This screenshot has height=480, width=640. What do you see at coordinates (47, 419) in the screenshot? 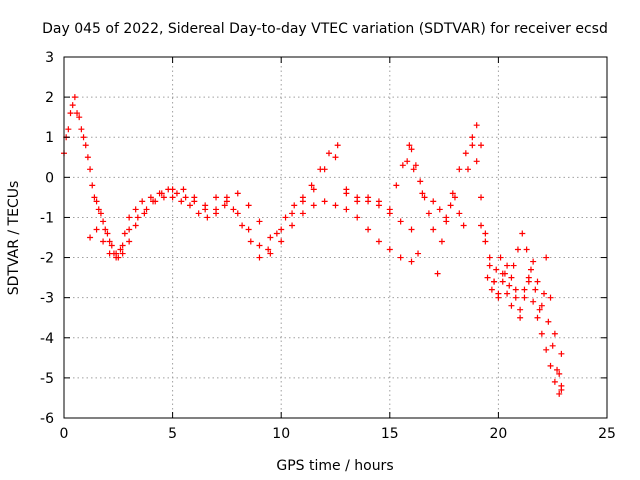
I see `y-tick-label: -6` at bounding box center [47, 419].